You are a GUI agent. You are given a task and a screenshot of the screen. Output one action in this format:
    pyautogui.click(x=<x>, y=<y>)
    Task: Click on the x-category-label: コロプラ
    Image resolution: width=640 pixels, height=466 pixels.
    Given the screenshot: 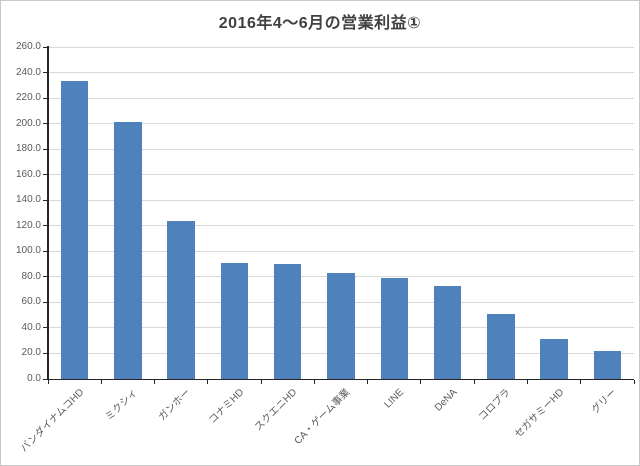 What is the action you would take?
    pyautogui.click(x=494, y=405)
    